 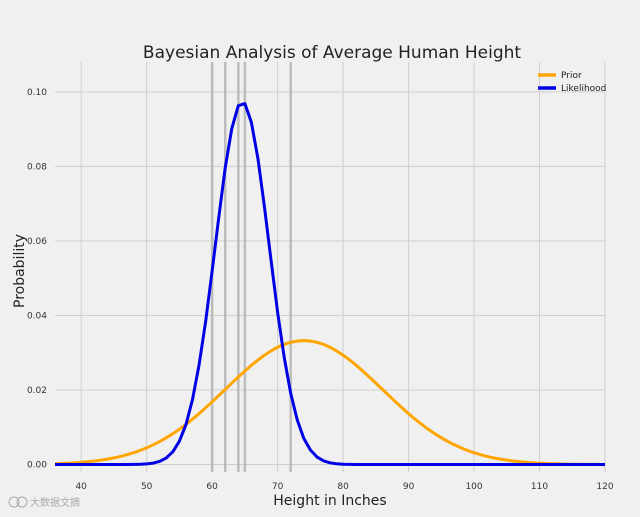 What do you see at coordinates (409, 487) in the screenshot?
I see `x-tick-label: 90` at bounding box center [409, 487].